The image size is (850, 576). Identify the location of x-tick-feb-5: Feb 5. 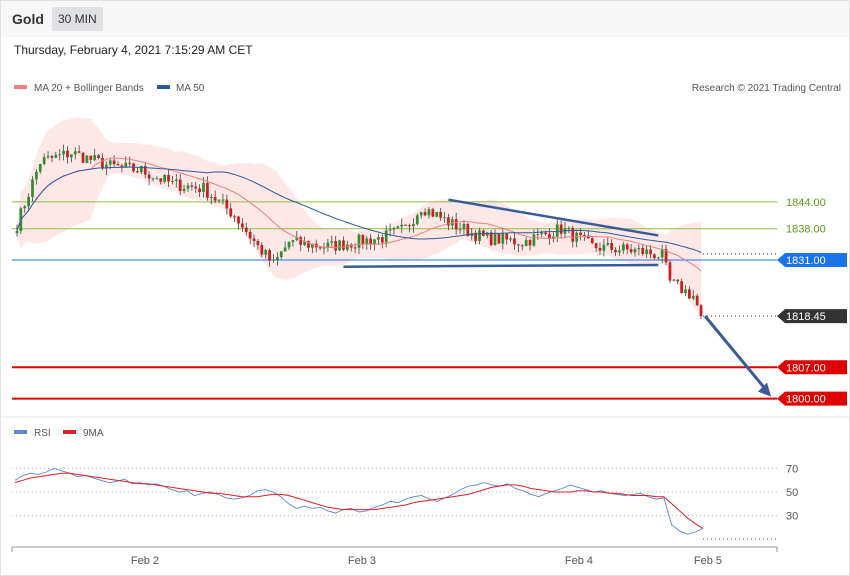
(708, 561).